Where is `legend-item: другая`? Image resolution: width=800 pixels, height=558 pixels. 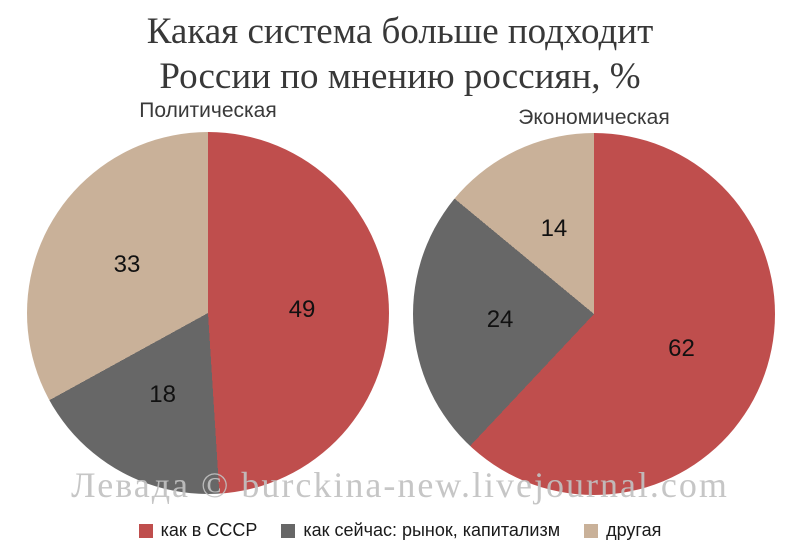
legend-item: другая is located at coordinates (622, 530).